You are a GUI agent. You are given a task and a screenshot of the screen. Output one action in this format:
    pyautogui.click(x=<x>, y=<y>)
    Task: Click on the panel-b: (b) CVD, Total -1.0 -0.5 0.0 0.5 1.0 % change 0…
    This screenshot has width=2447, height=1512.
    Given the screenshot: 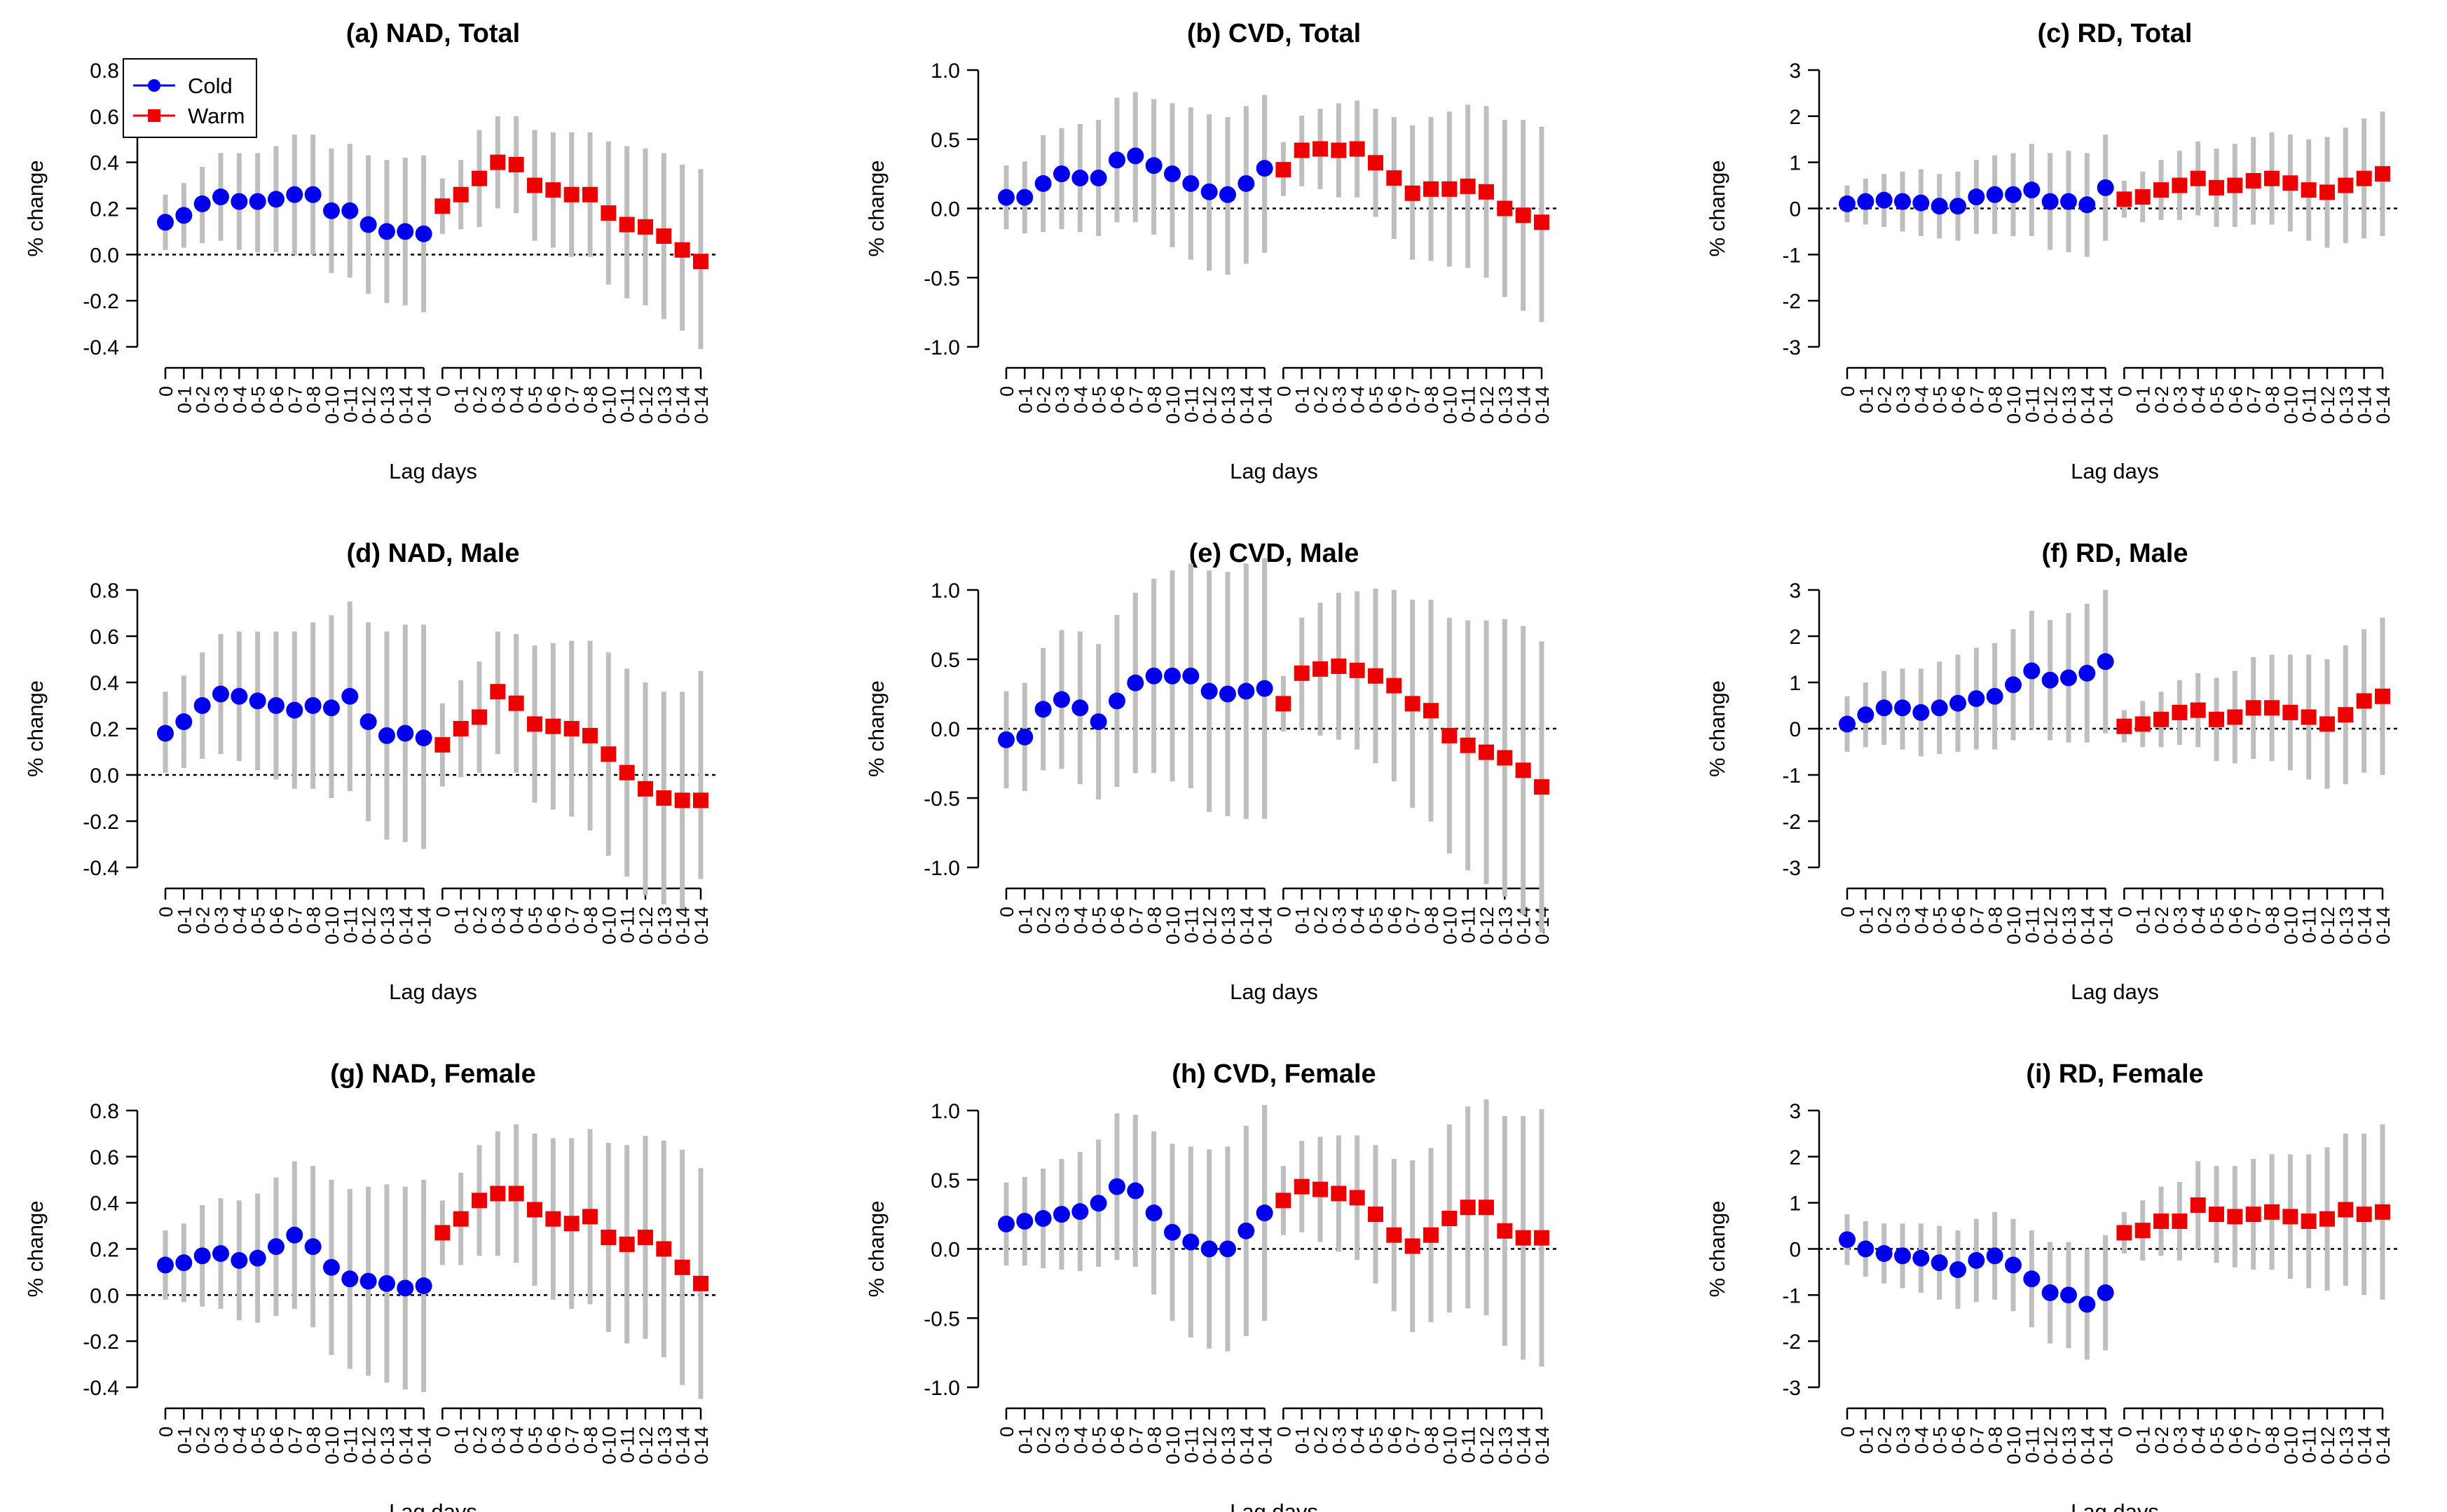 What is the action you would take?
    pyautogui.click(x=1212, y=251)
    